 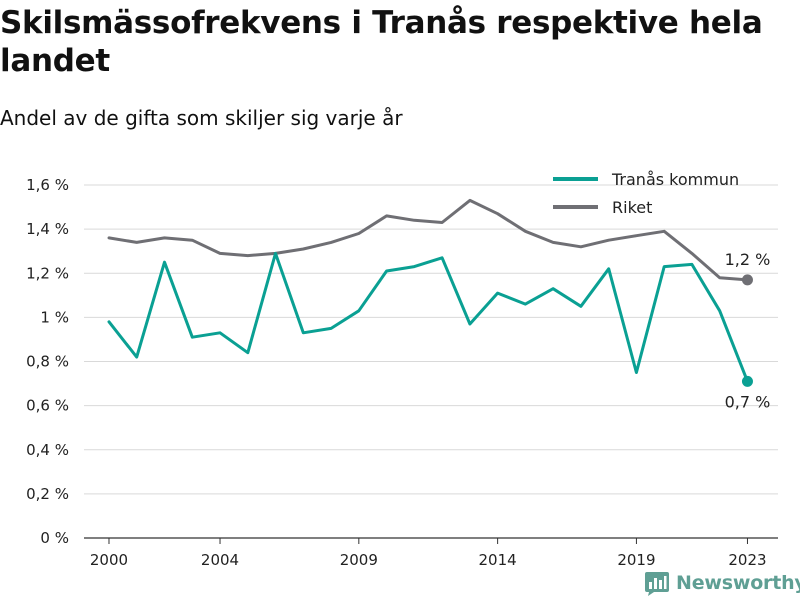 What do you see at coordinates (646, 193) in the screenshot?
I see `legend: Tranås kommun Riket` at bounding box center [646, 193].